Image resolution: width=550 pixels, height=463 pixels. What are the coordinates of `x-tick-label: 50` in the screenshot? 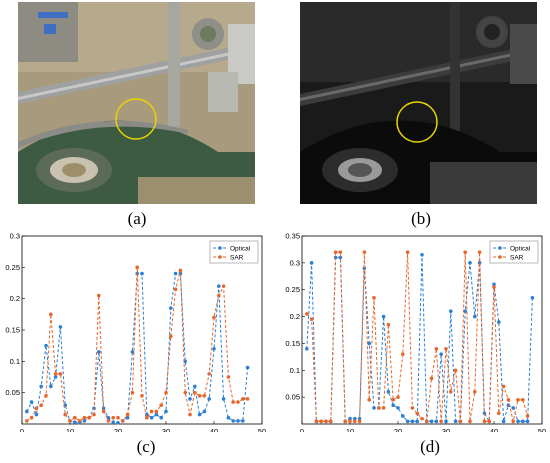 It's located at (262, 429).